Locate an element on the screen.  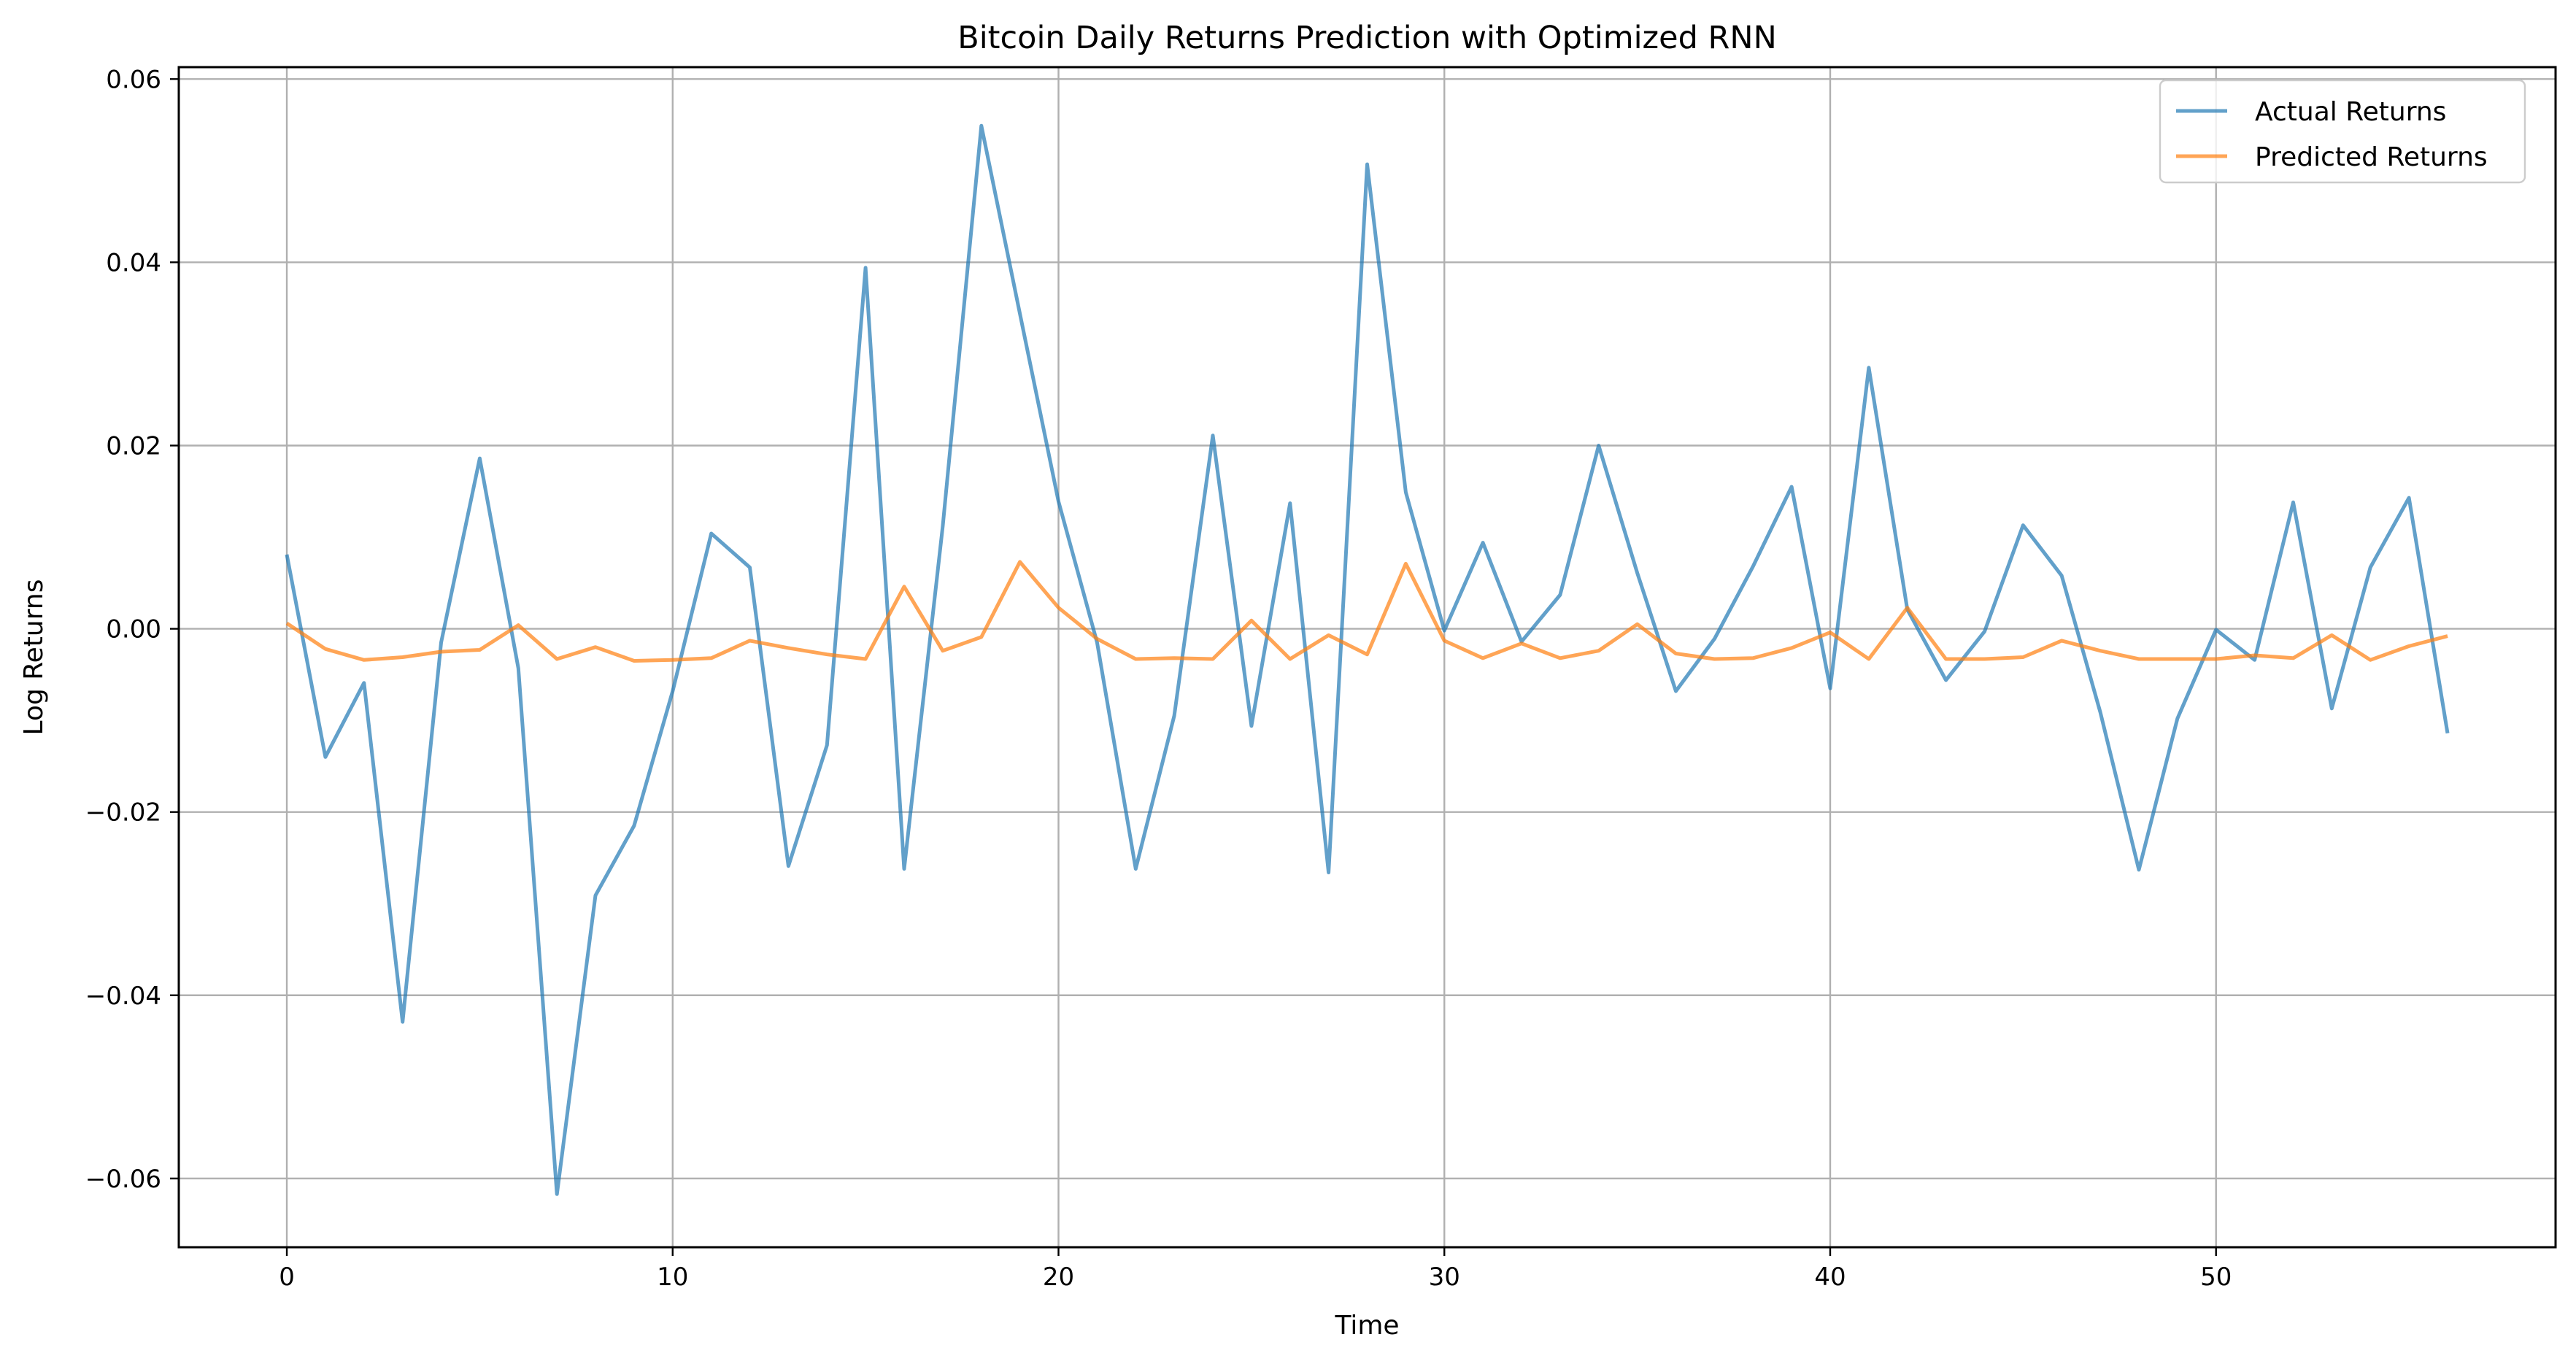
x-tick-label: 40 is located at coordinates (1830, 1277).